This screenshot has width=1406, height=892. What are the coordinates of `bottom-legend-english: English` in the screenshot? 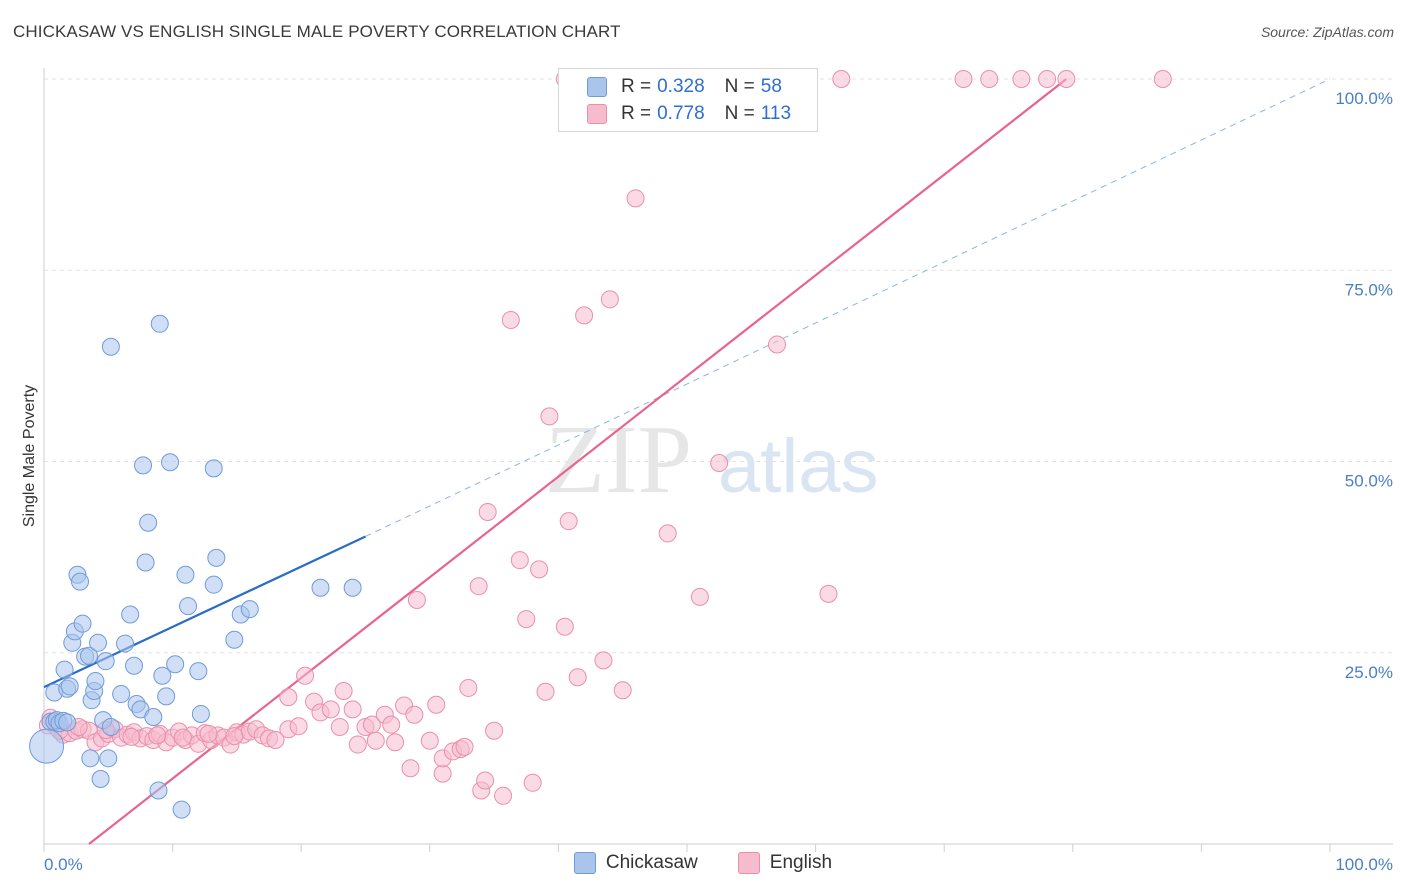 It's located at (784, 863).